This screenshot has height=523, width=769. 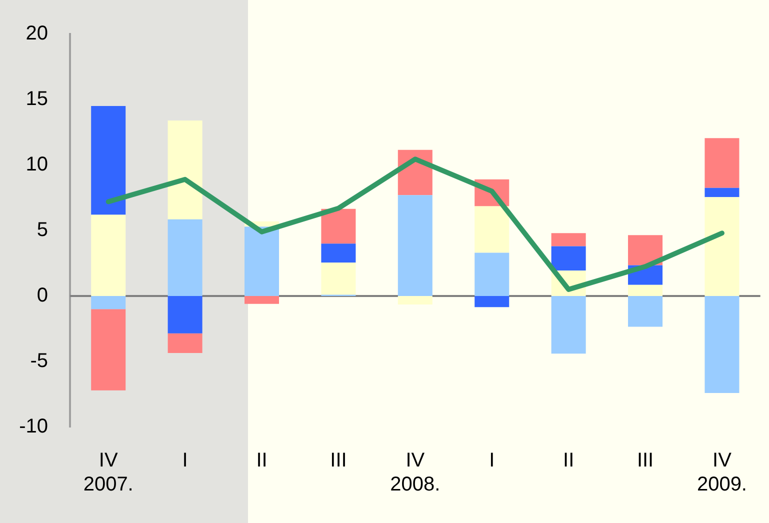 What do you see at coordinates (415, 473) in the screenshot?
I see `x-tick-label: IV 2008.` at bounding box center [415, 473].